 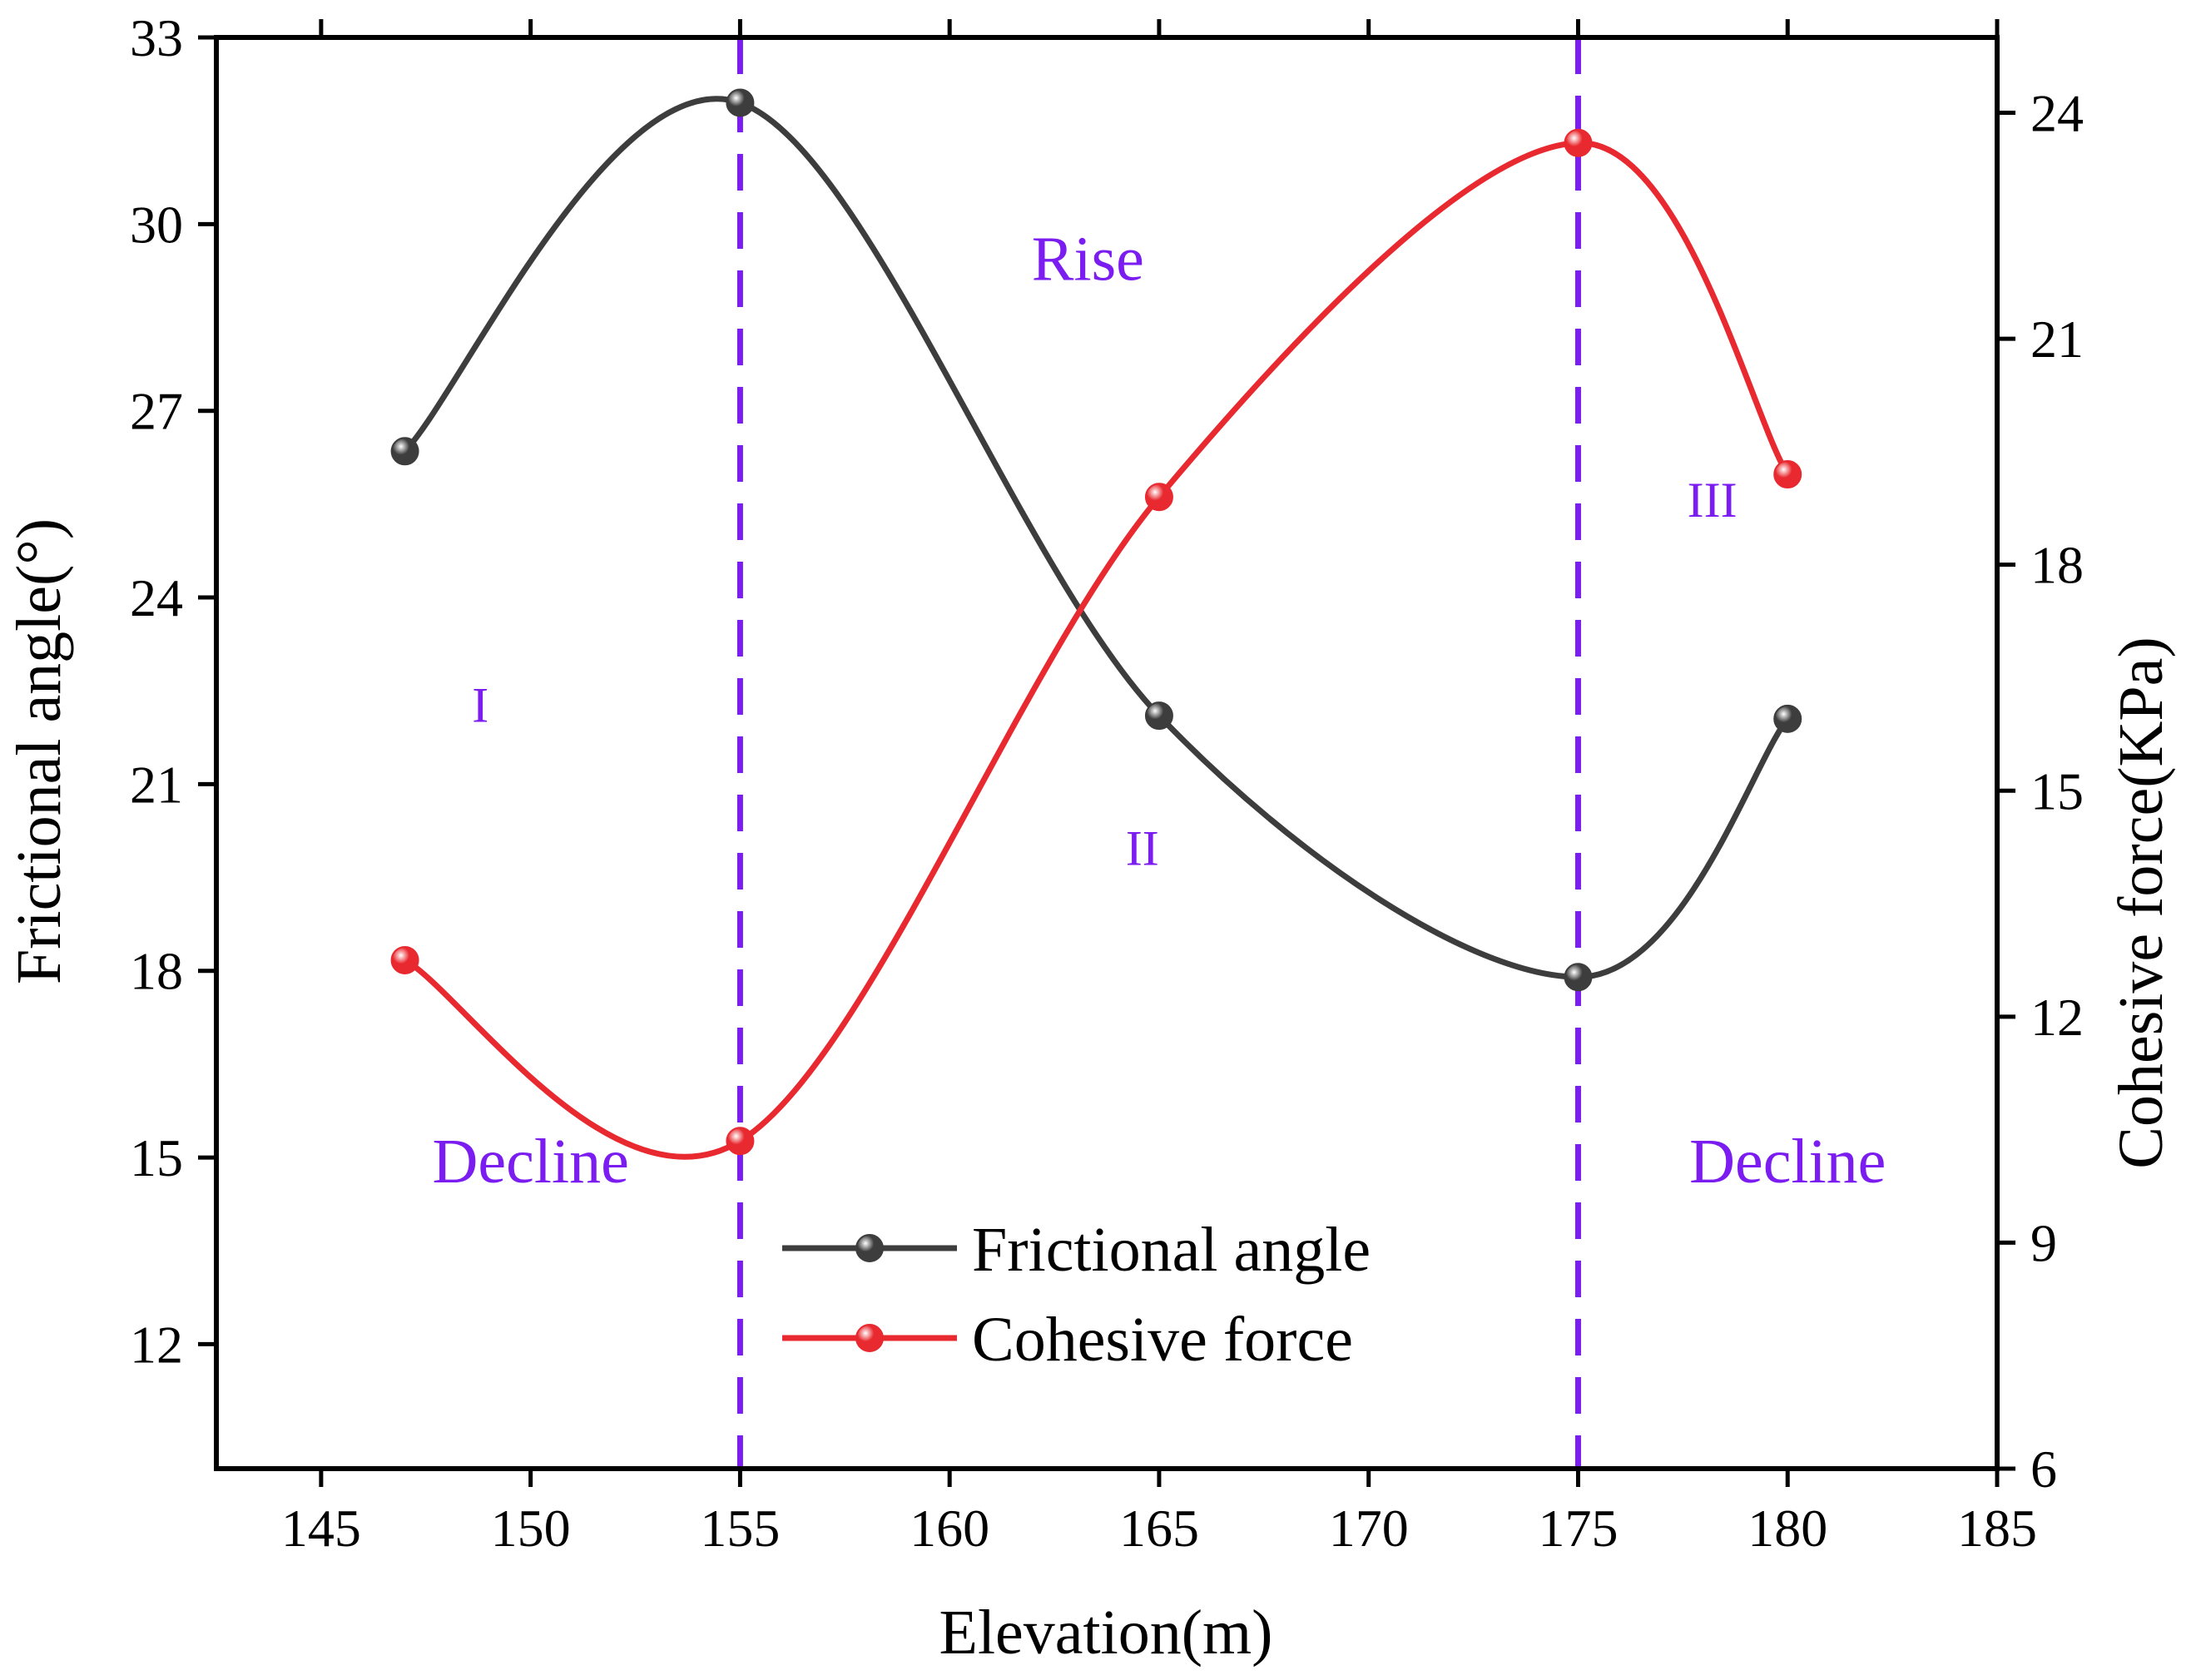 I want to click on annotation-rise: Rise, so click(x=1088, y=260).